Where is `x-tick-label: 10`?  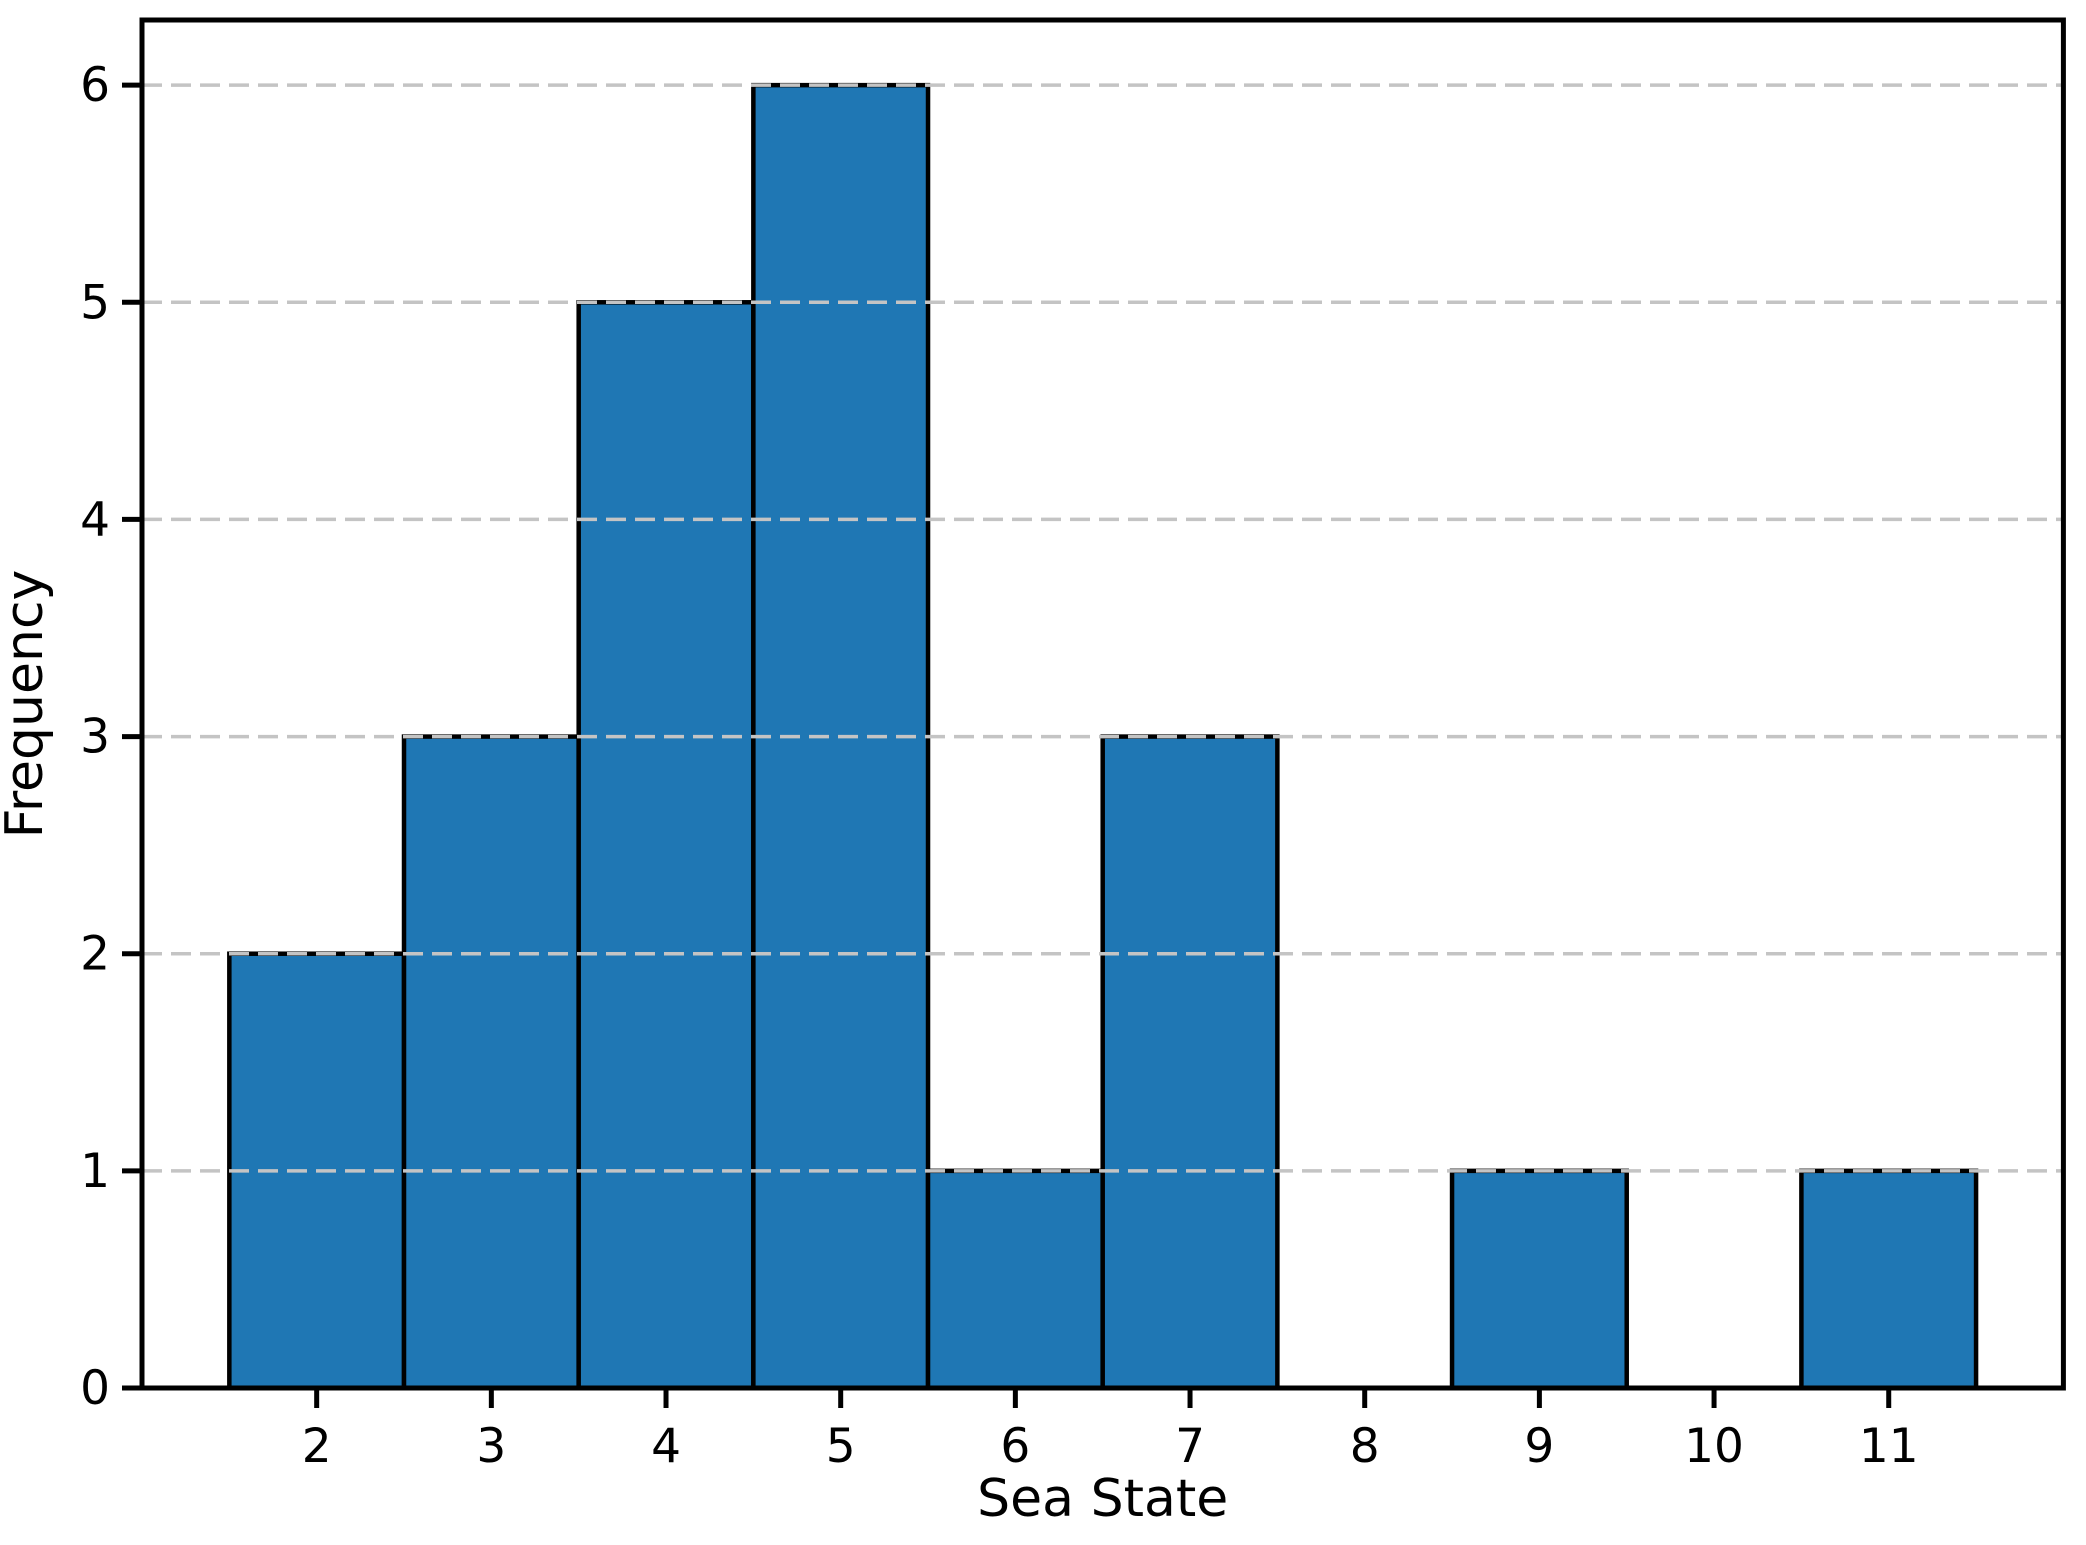
x-tick-label: 10 is located at coordinates (1714, 1446).